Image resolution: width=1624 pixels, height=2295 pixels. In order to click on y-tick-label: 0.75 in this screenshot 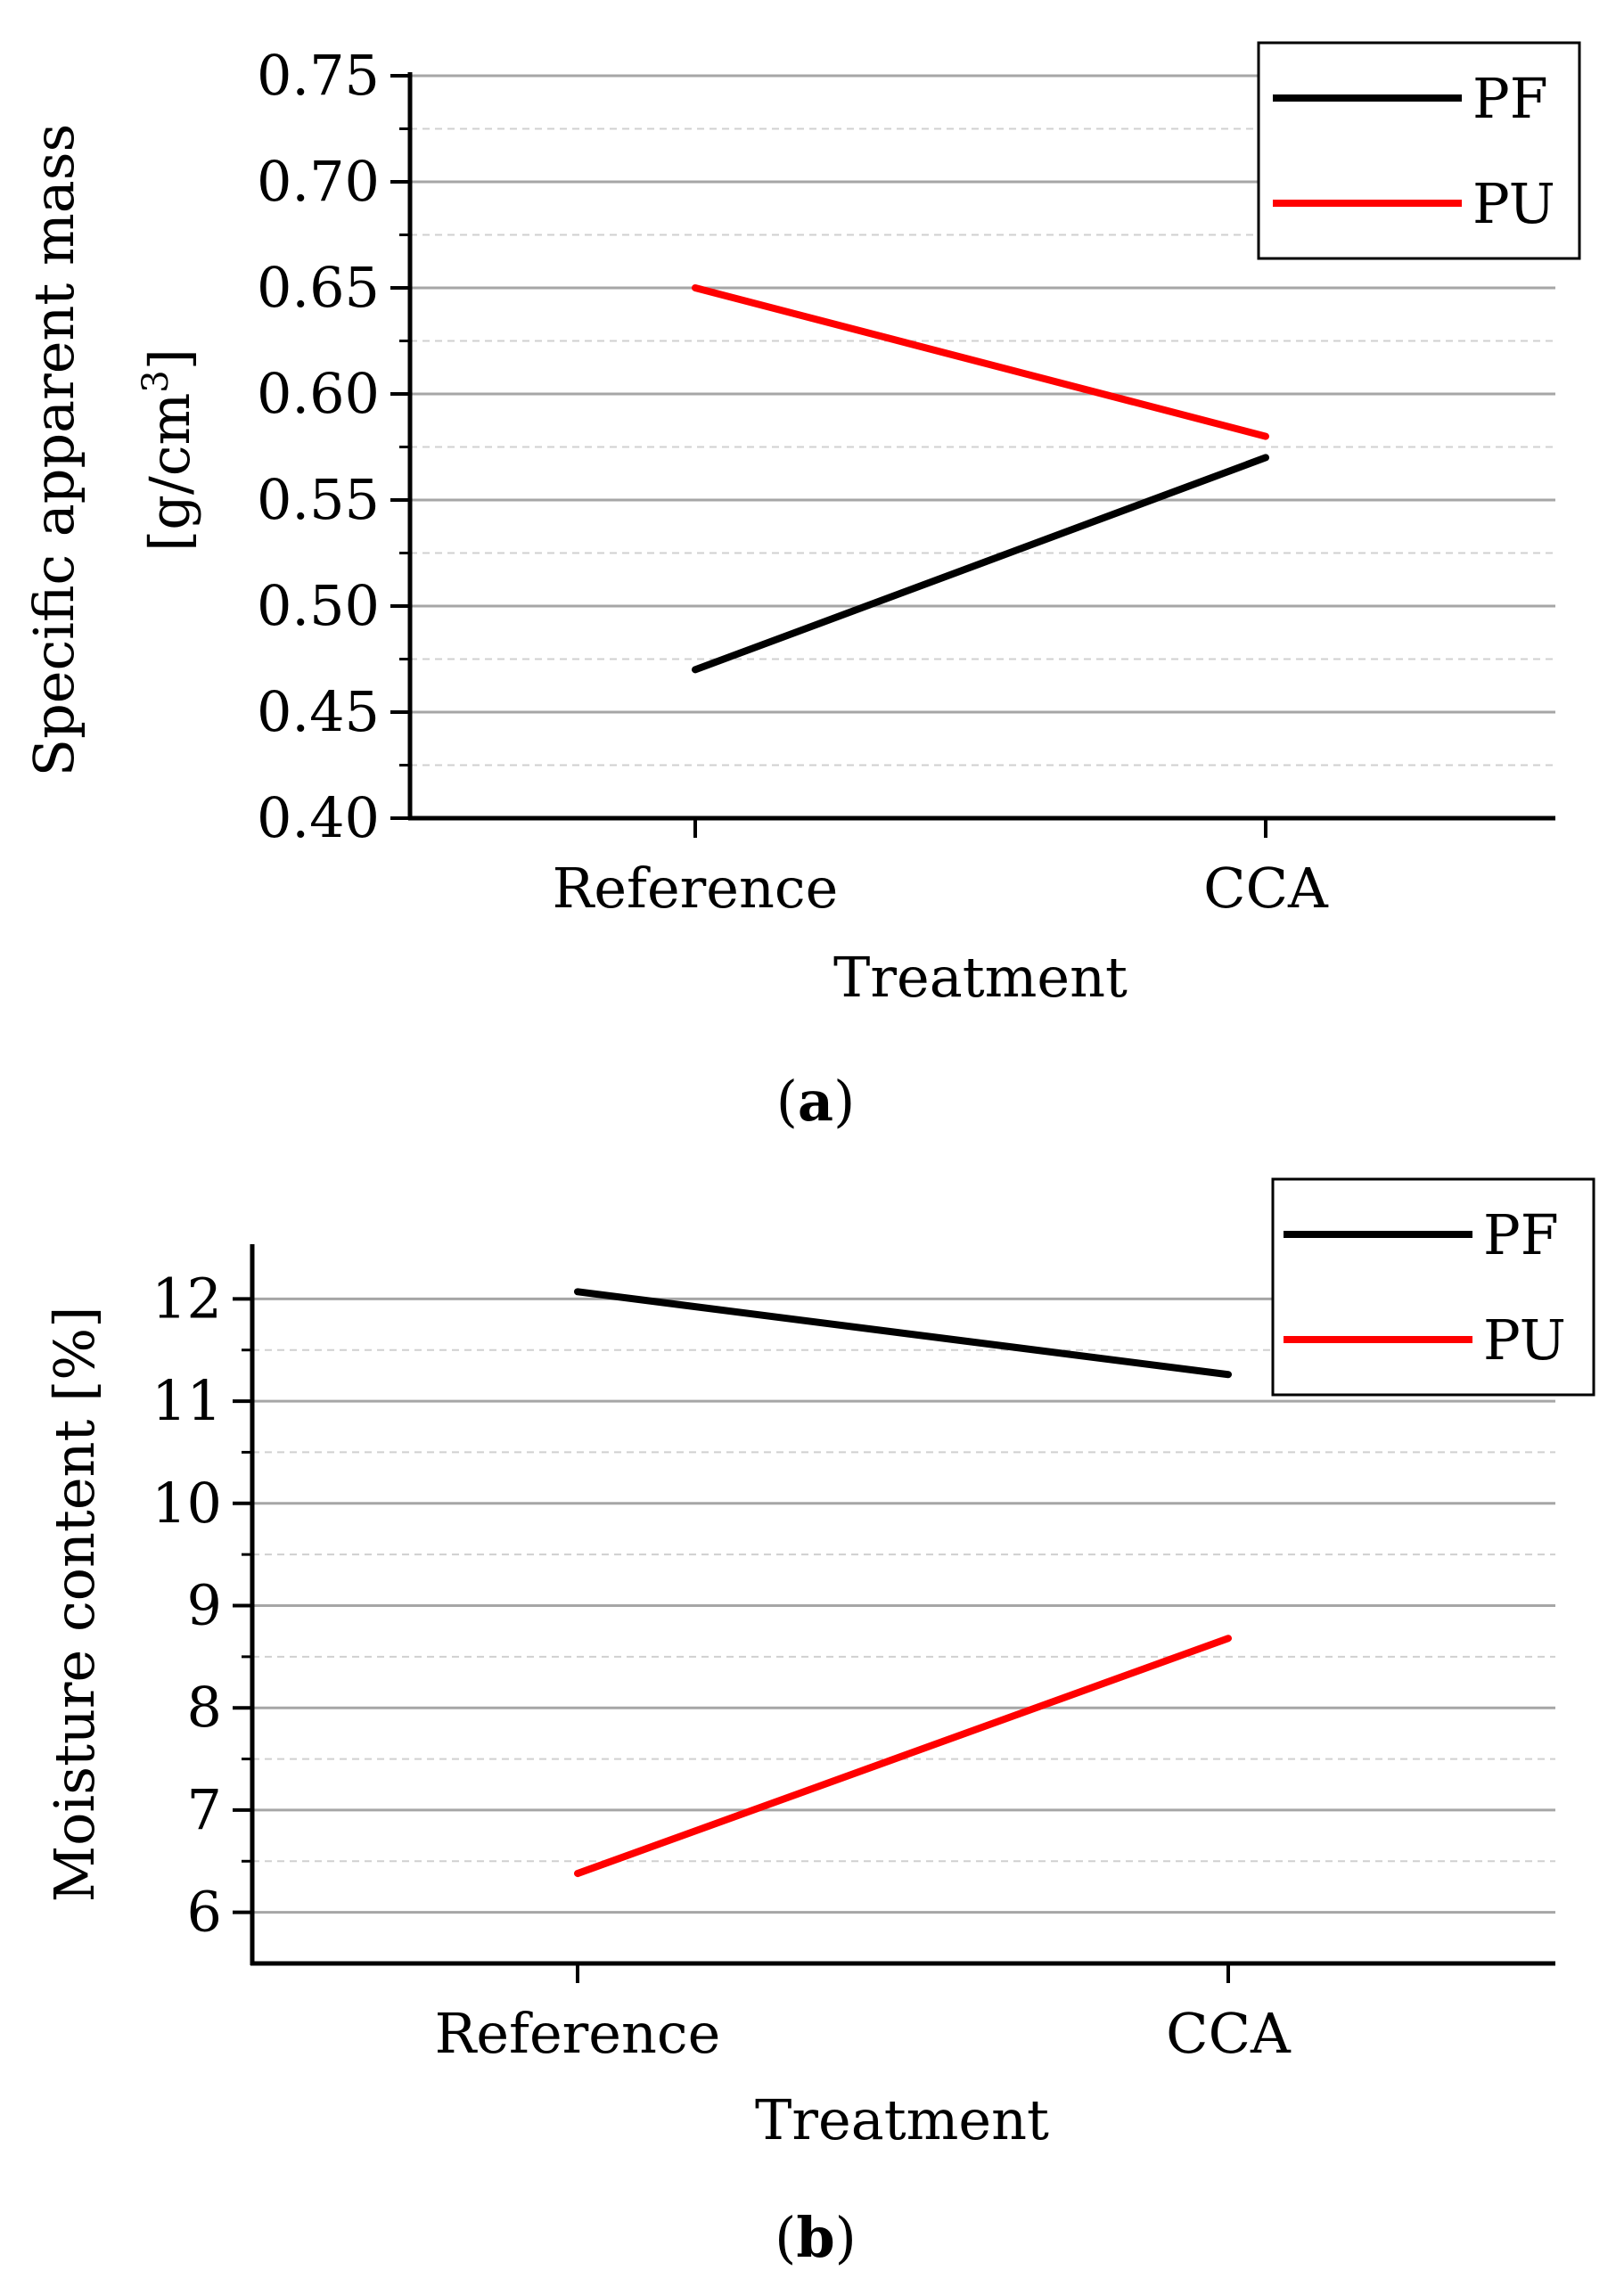, I will do `click(318, 75)`.